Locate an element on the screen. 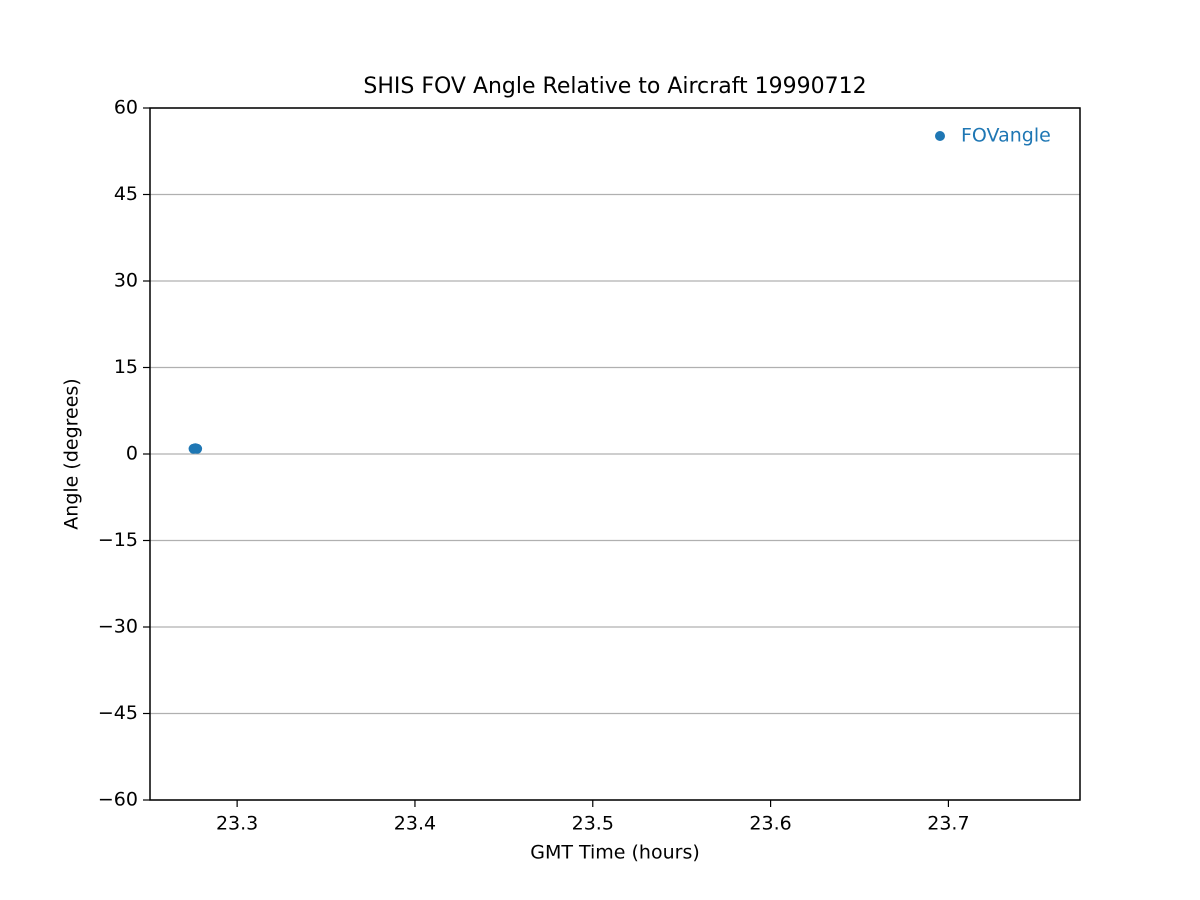 The height and width of the screenshot is (900, 1200). y-tick-label: −45 is located at coordinates (118, 713).